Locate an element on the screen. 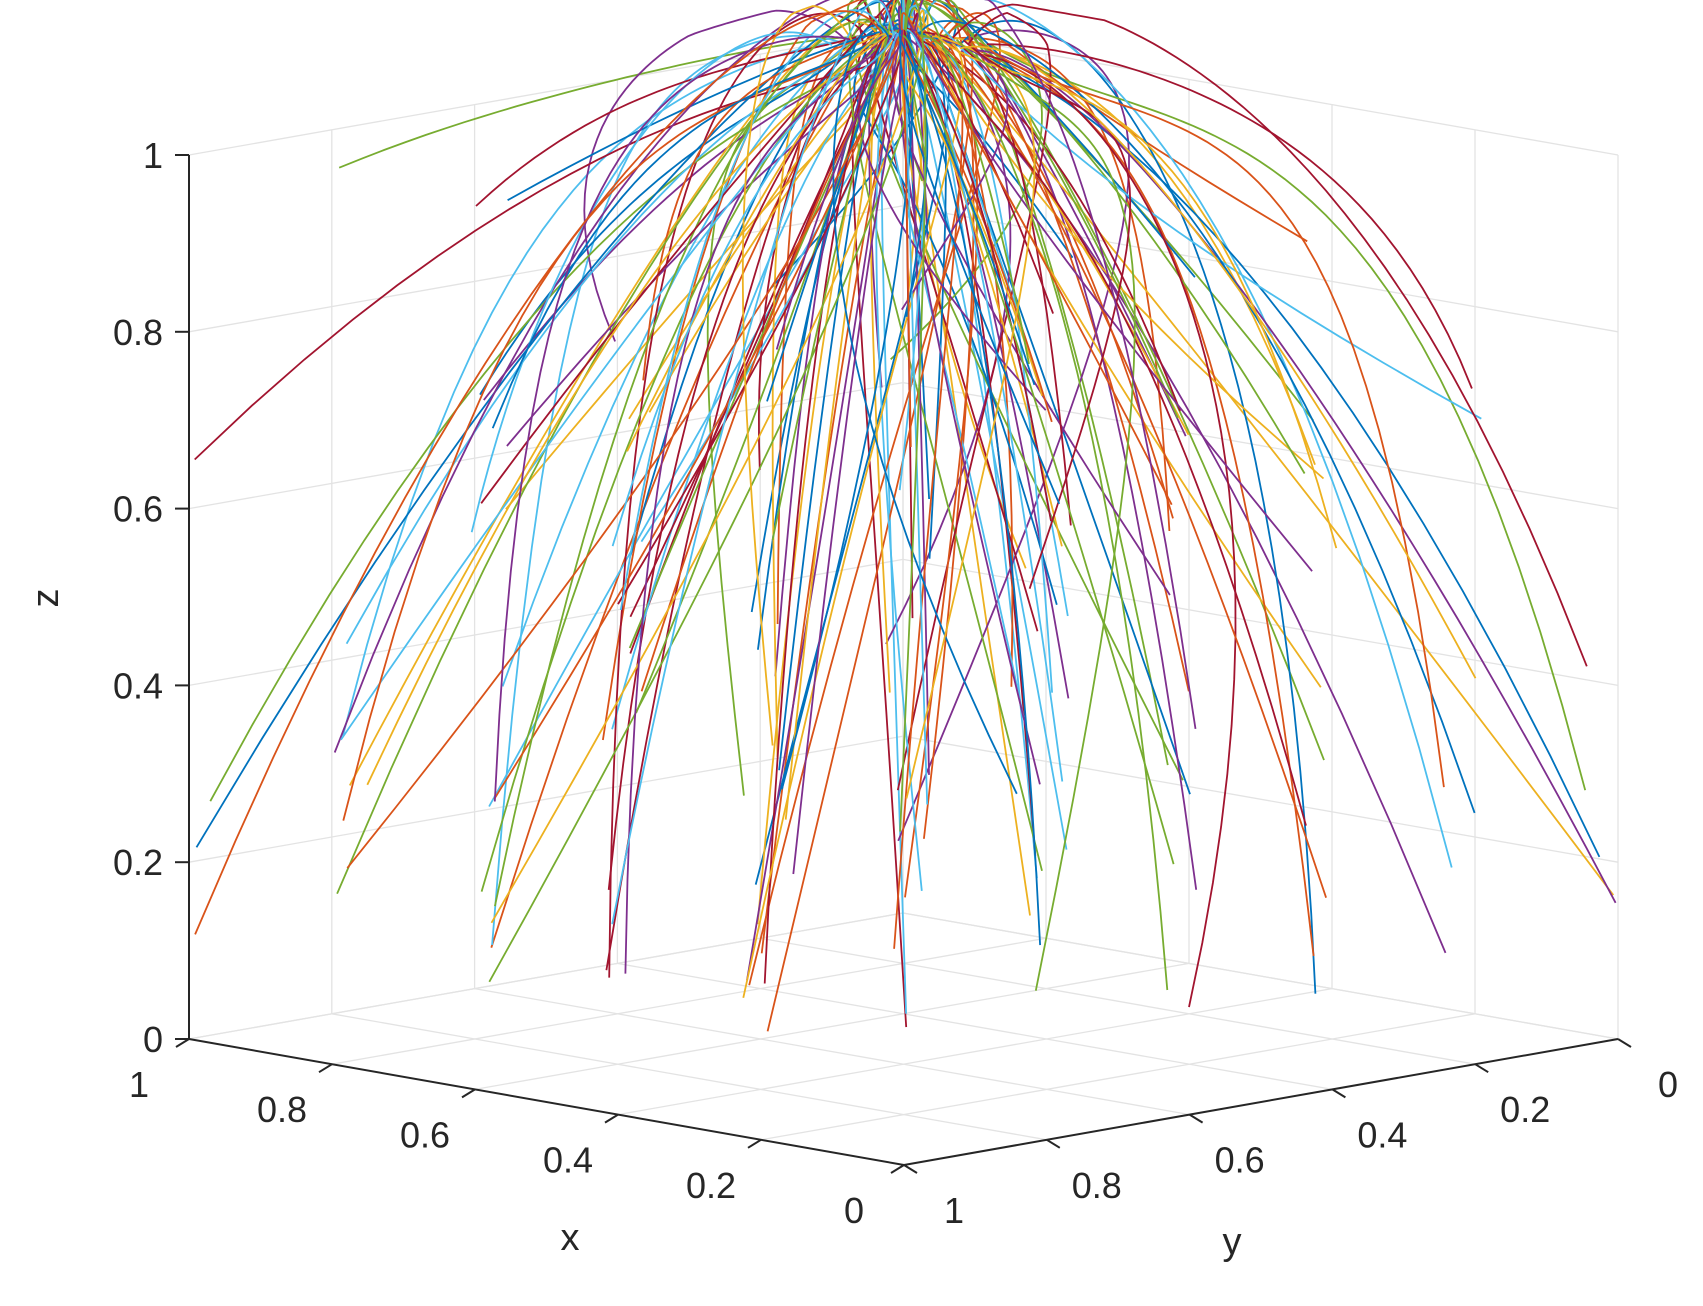 The height and width of the screenshot is (1306, 1703). y-axis-label: y is located at coordinates (1232, 1242).